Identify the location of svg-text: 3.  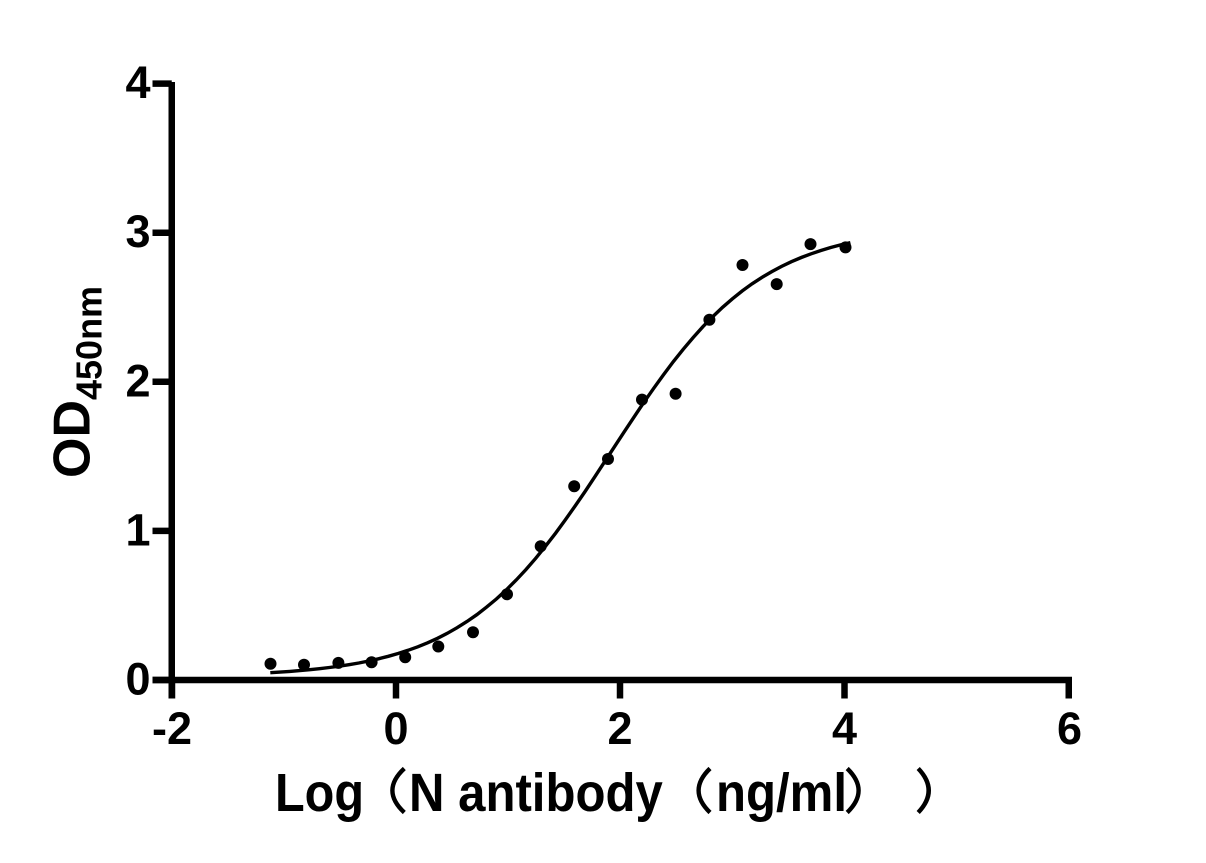
(137, 231).